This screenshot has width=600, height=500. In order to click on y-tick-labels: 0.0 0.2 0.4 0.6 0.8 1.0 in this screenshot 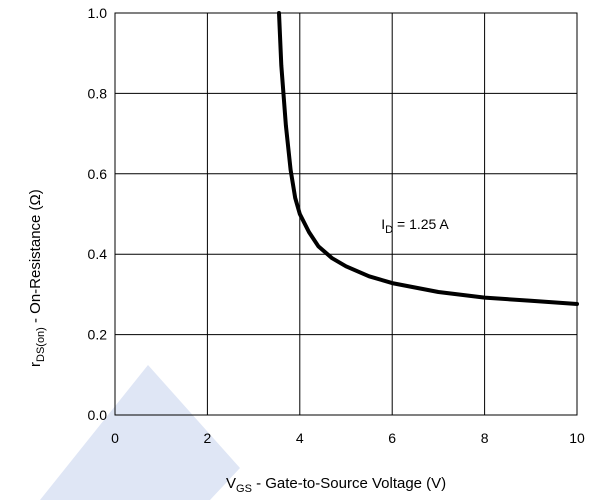, I will do `click(98, 214)`.